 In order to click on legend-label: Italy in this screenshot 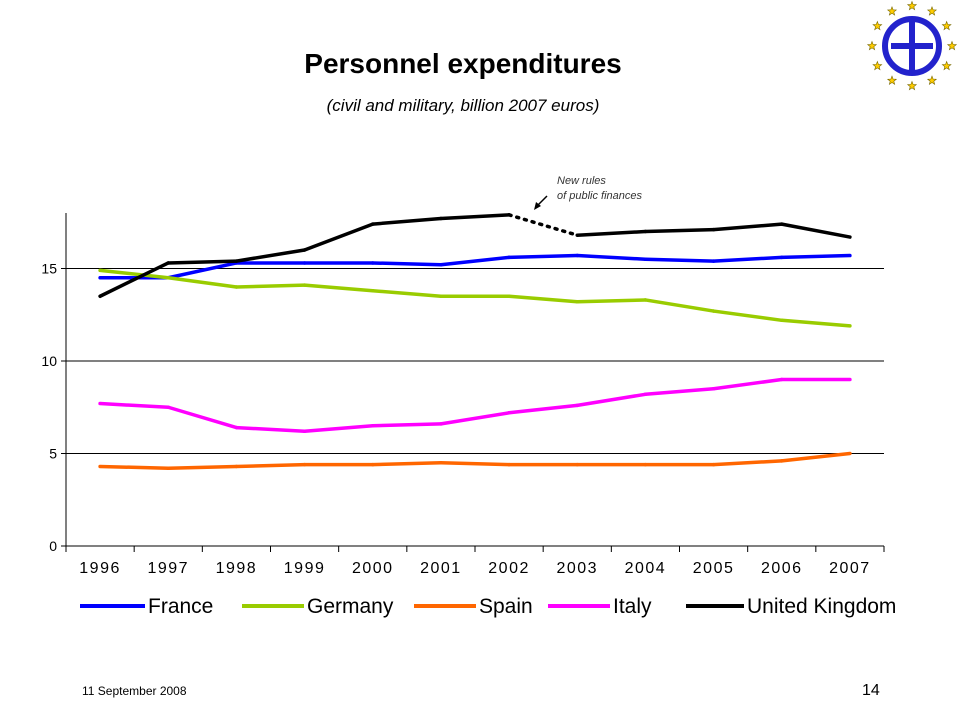, I will do `click(632, 606)`.